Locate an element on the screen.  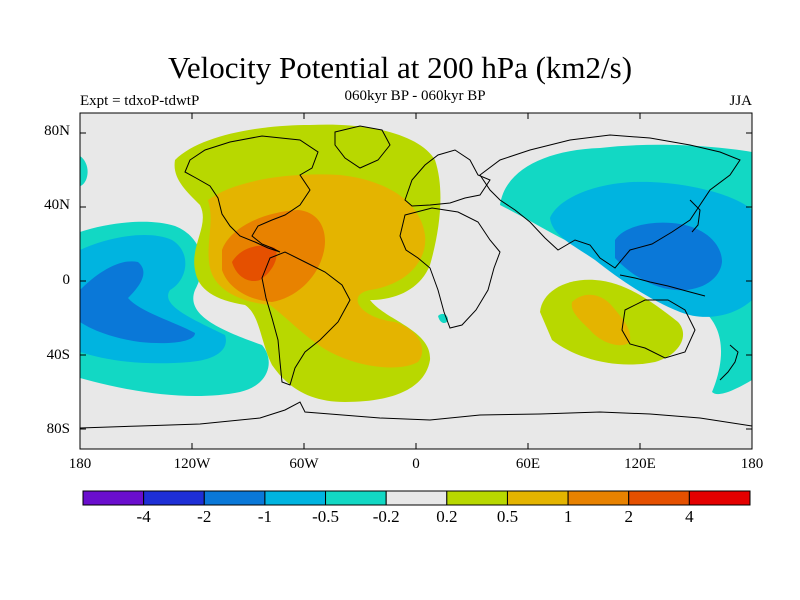
coastline-europe is located at coordinates (447, 178).